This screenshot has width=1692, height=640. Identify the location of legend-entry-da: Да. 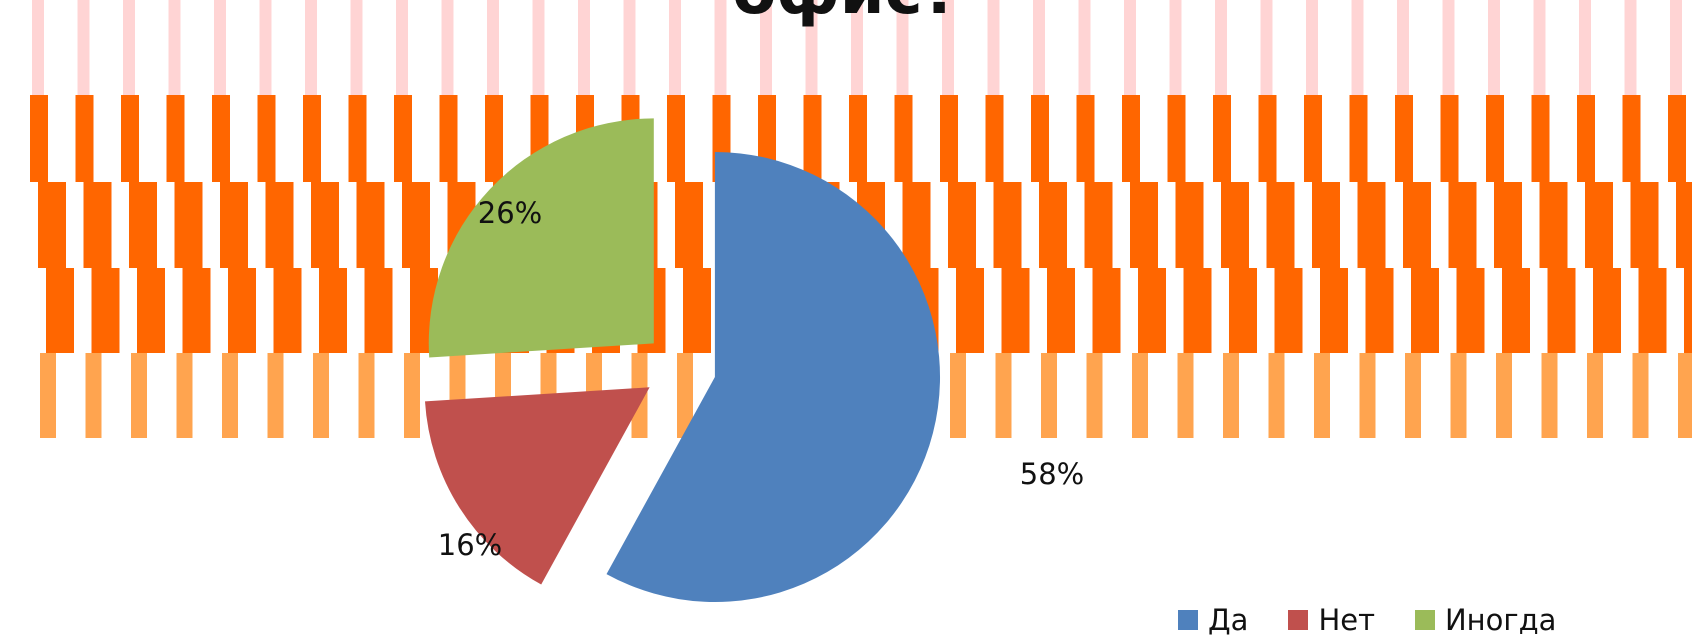
(1213, 620).